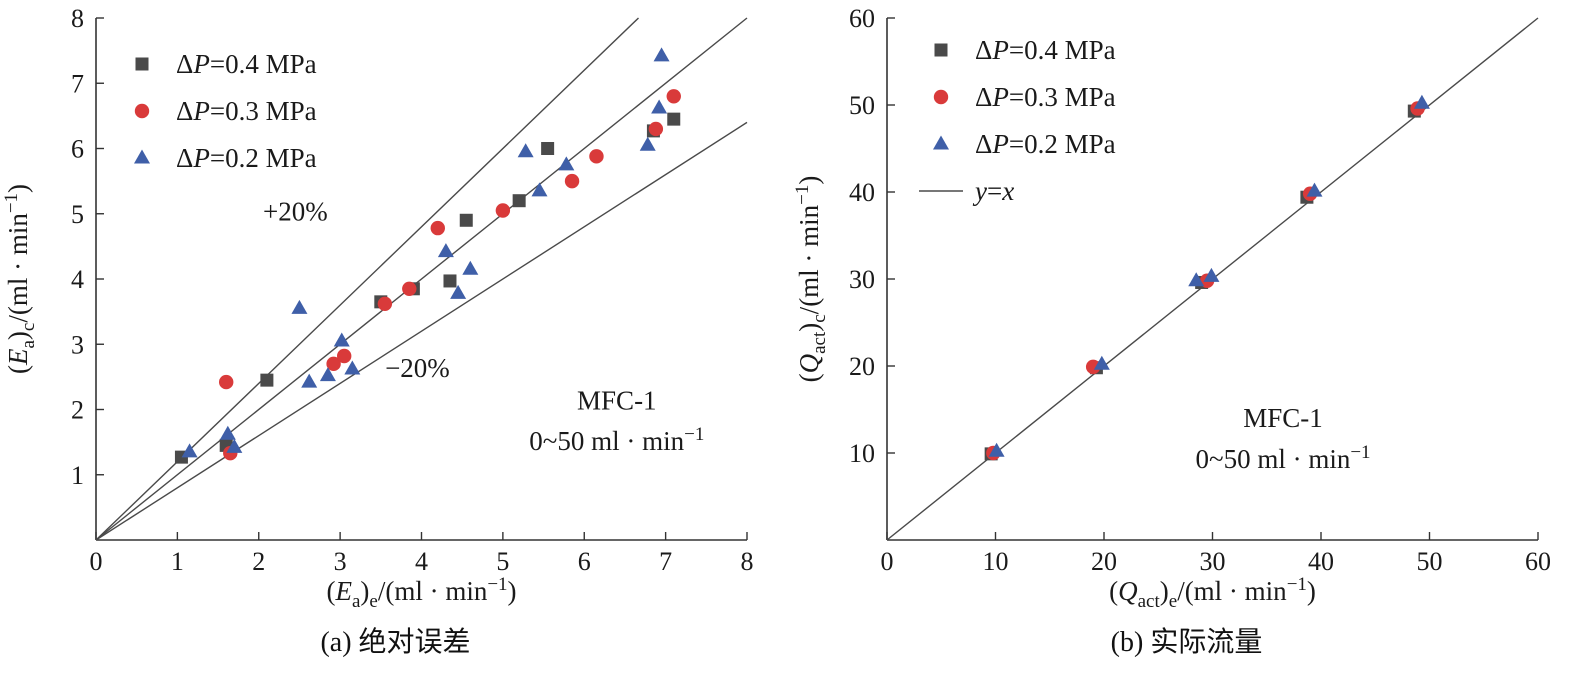 Image resolution: width=1582 pixels, height=678 pixels. I want to click on y-tick-label: 8, so click(77, 18).